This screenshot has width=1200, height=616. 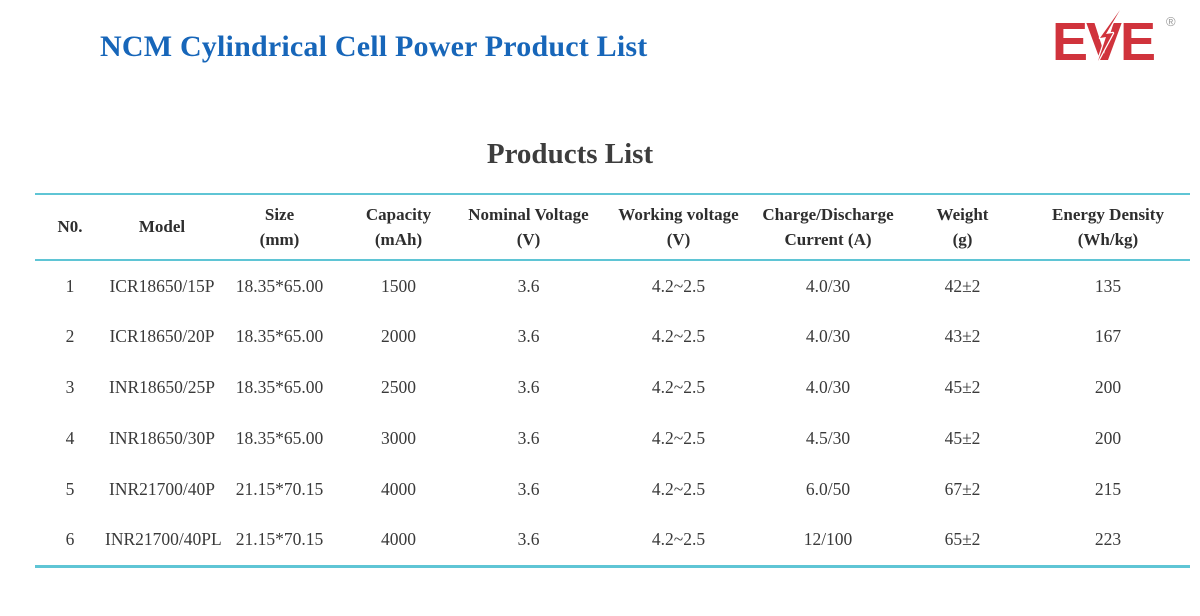 What do you see at coordinates (1171, 21) in the screenshot?
I see `registered-mark: ®` at bounding box center [1171, 21].